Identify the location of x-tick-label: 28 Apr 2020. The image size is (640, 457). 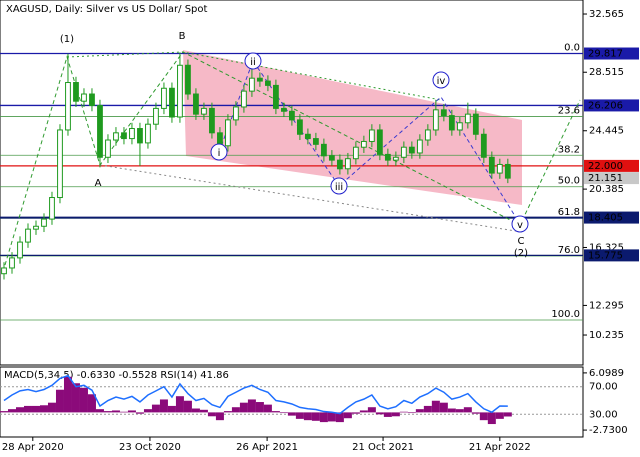
(33, 447).